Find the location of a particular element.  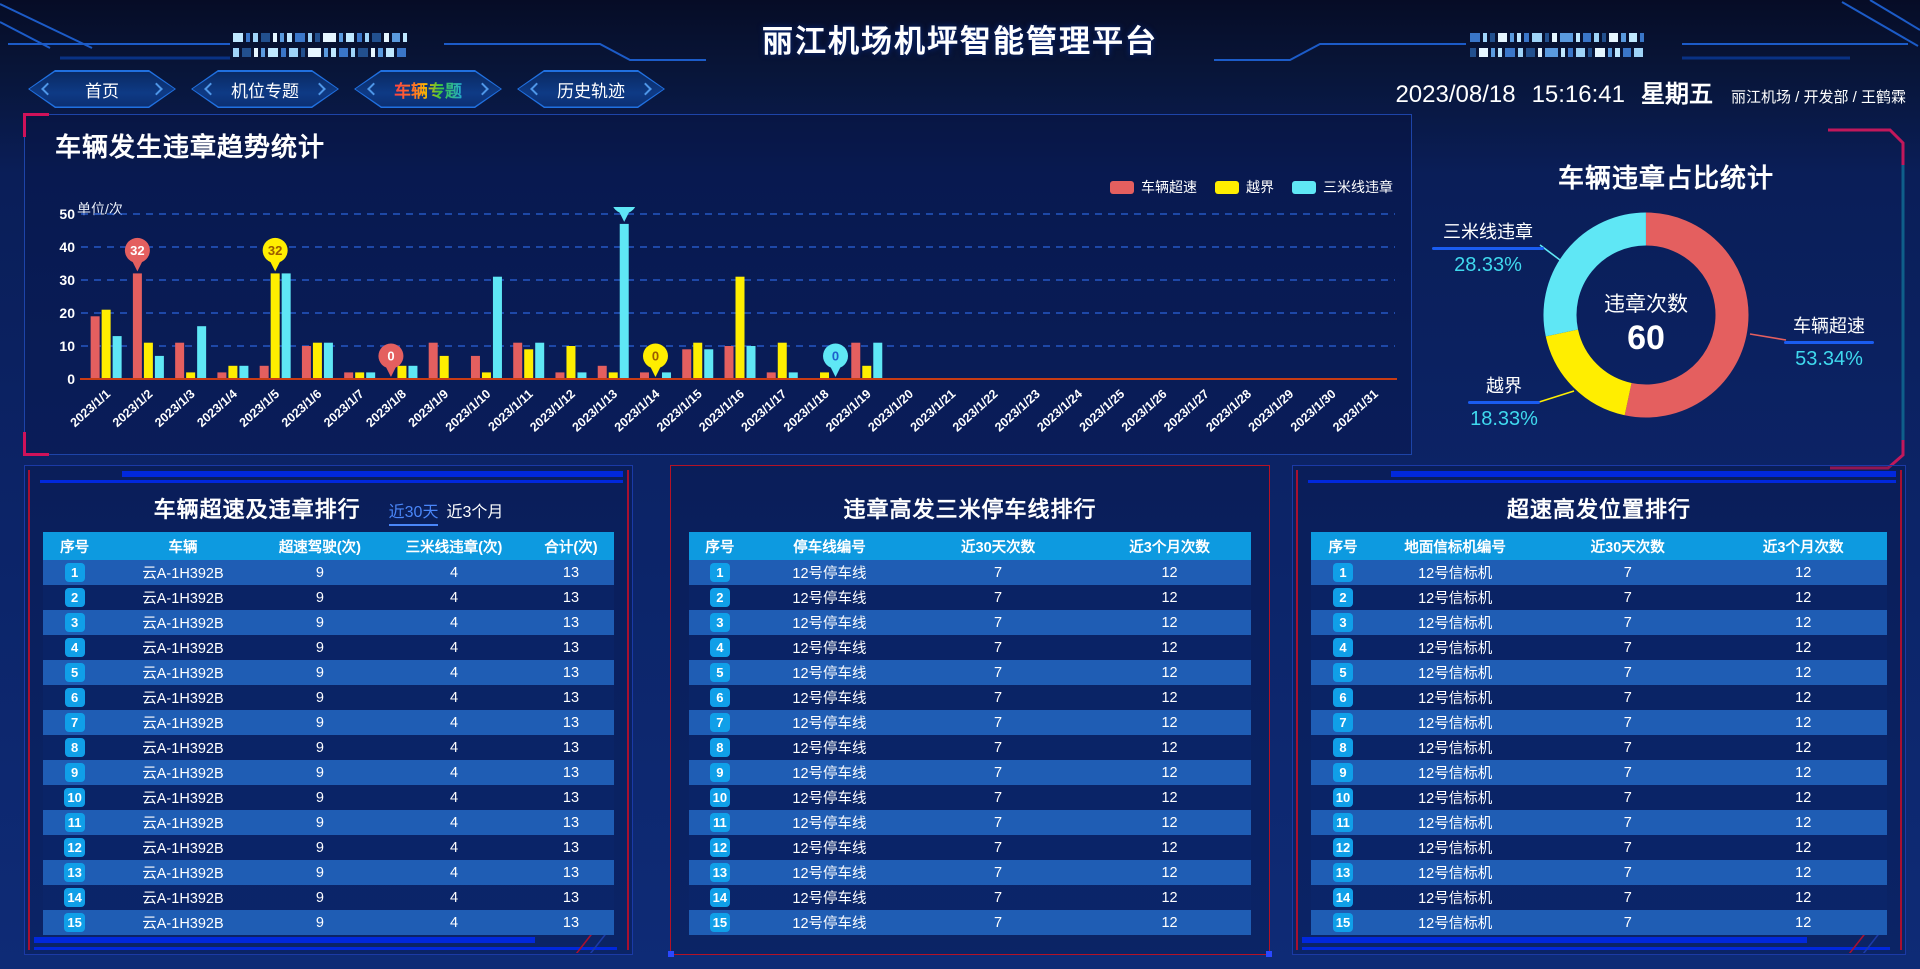

table-row: 13 12号停车线 7 12 is located at coordinates (970, 872).